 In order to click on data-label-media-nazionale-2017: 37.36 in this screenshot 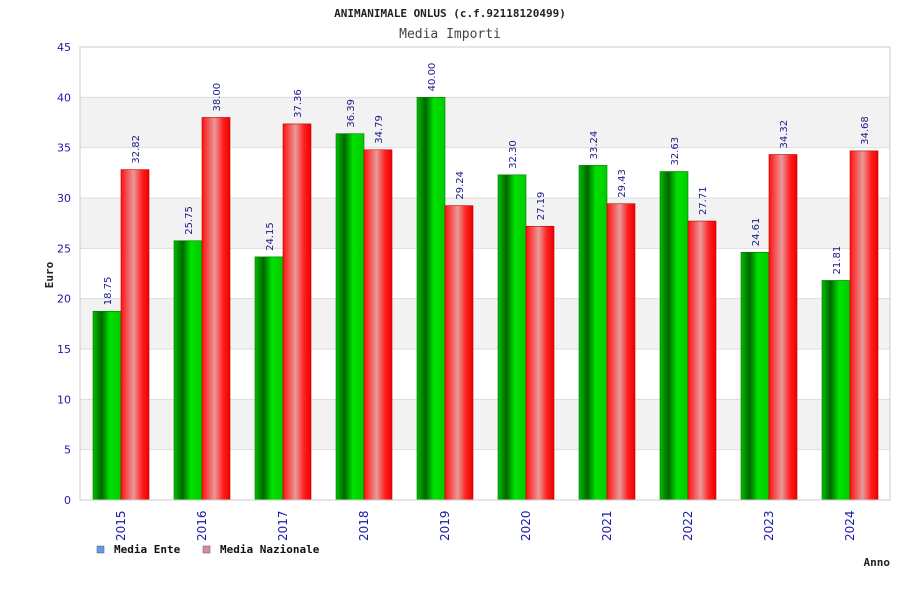, I will do `click(298, 103)`.